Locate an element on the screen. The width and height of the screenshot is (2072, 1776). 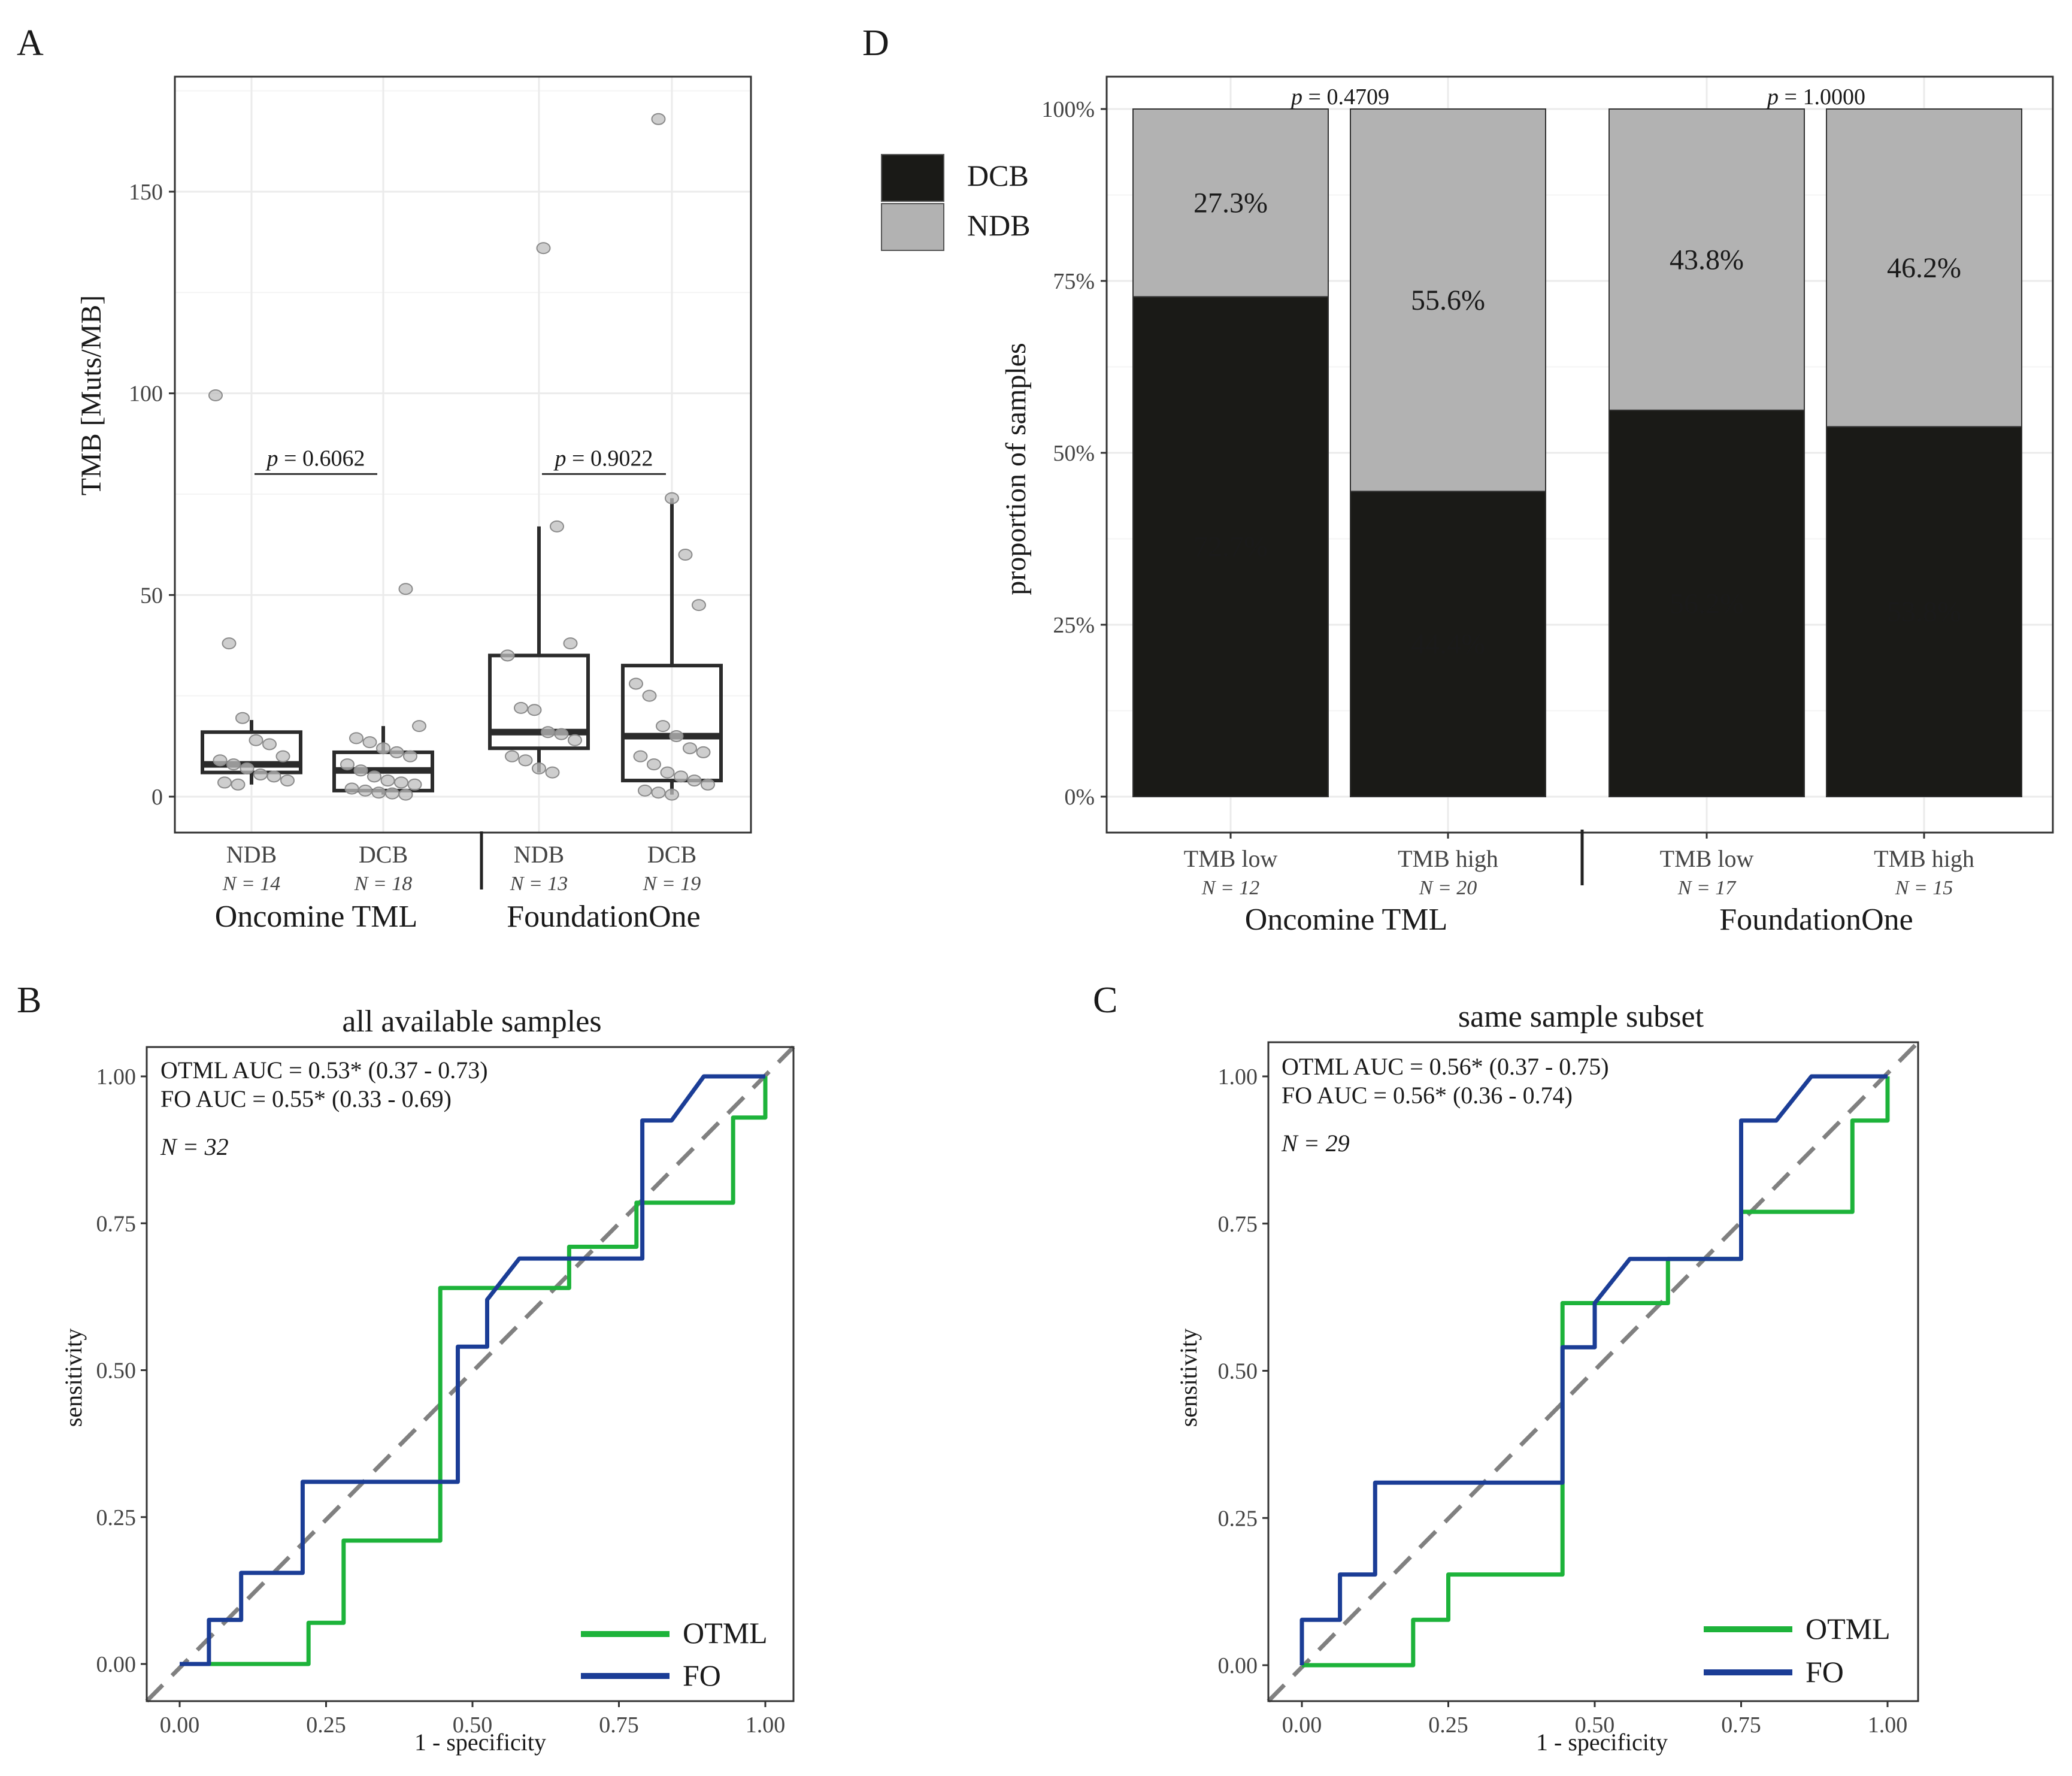
panel-c-title: same sample subset is located at coordinates (1581, 1017).